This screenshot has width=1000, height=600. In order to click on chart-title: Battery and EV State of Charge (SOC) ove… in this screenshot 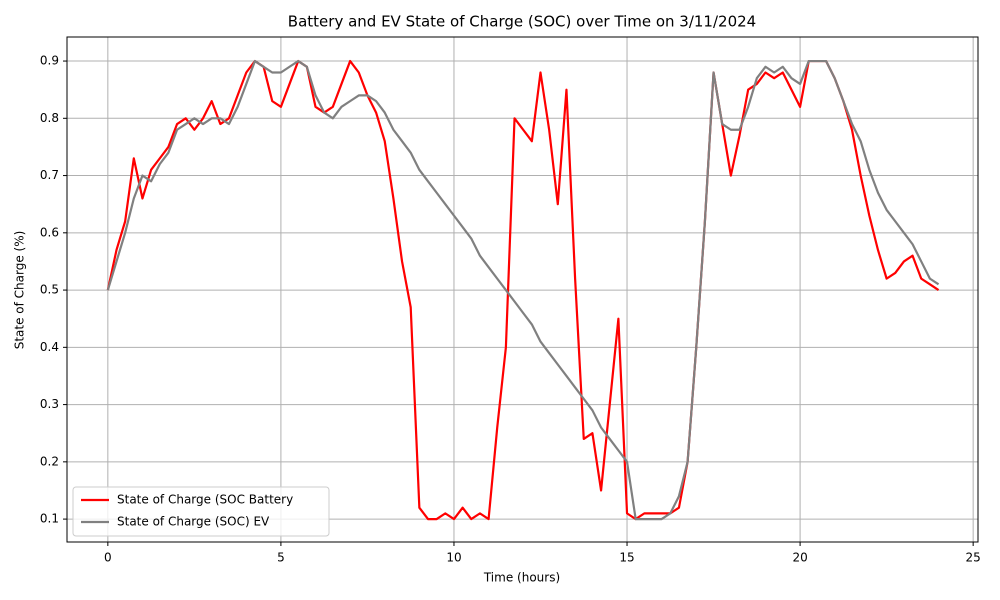, I will do `click(522, 22)`.